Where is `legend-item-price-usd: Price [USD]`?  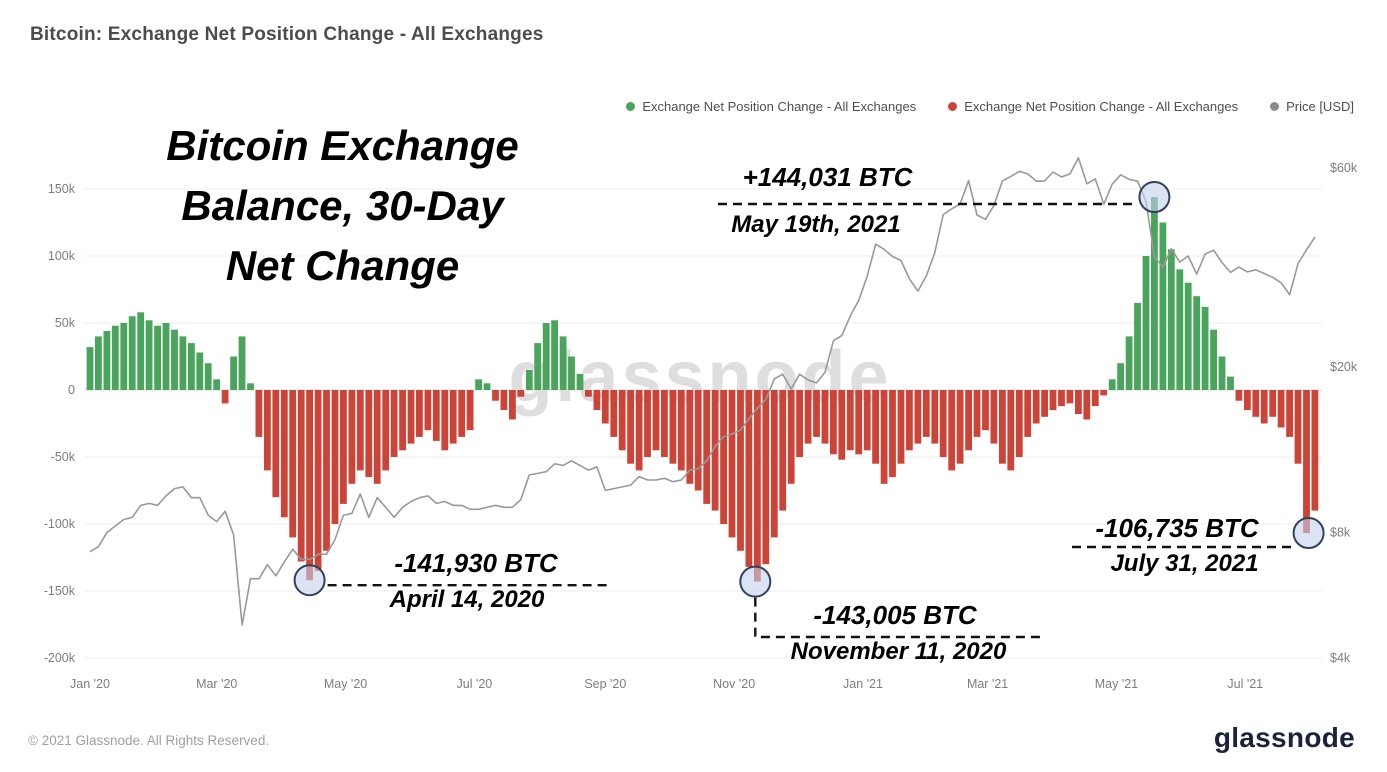 legend-item-price-usd: Price [USD] is located at coordinates (1312, 106).